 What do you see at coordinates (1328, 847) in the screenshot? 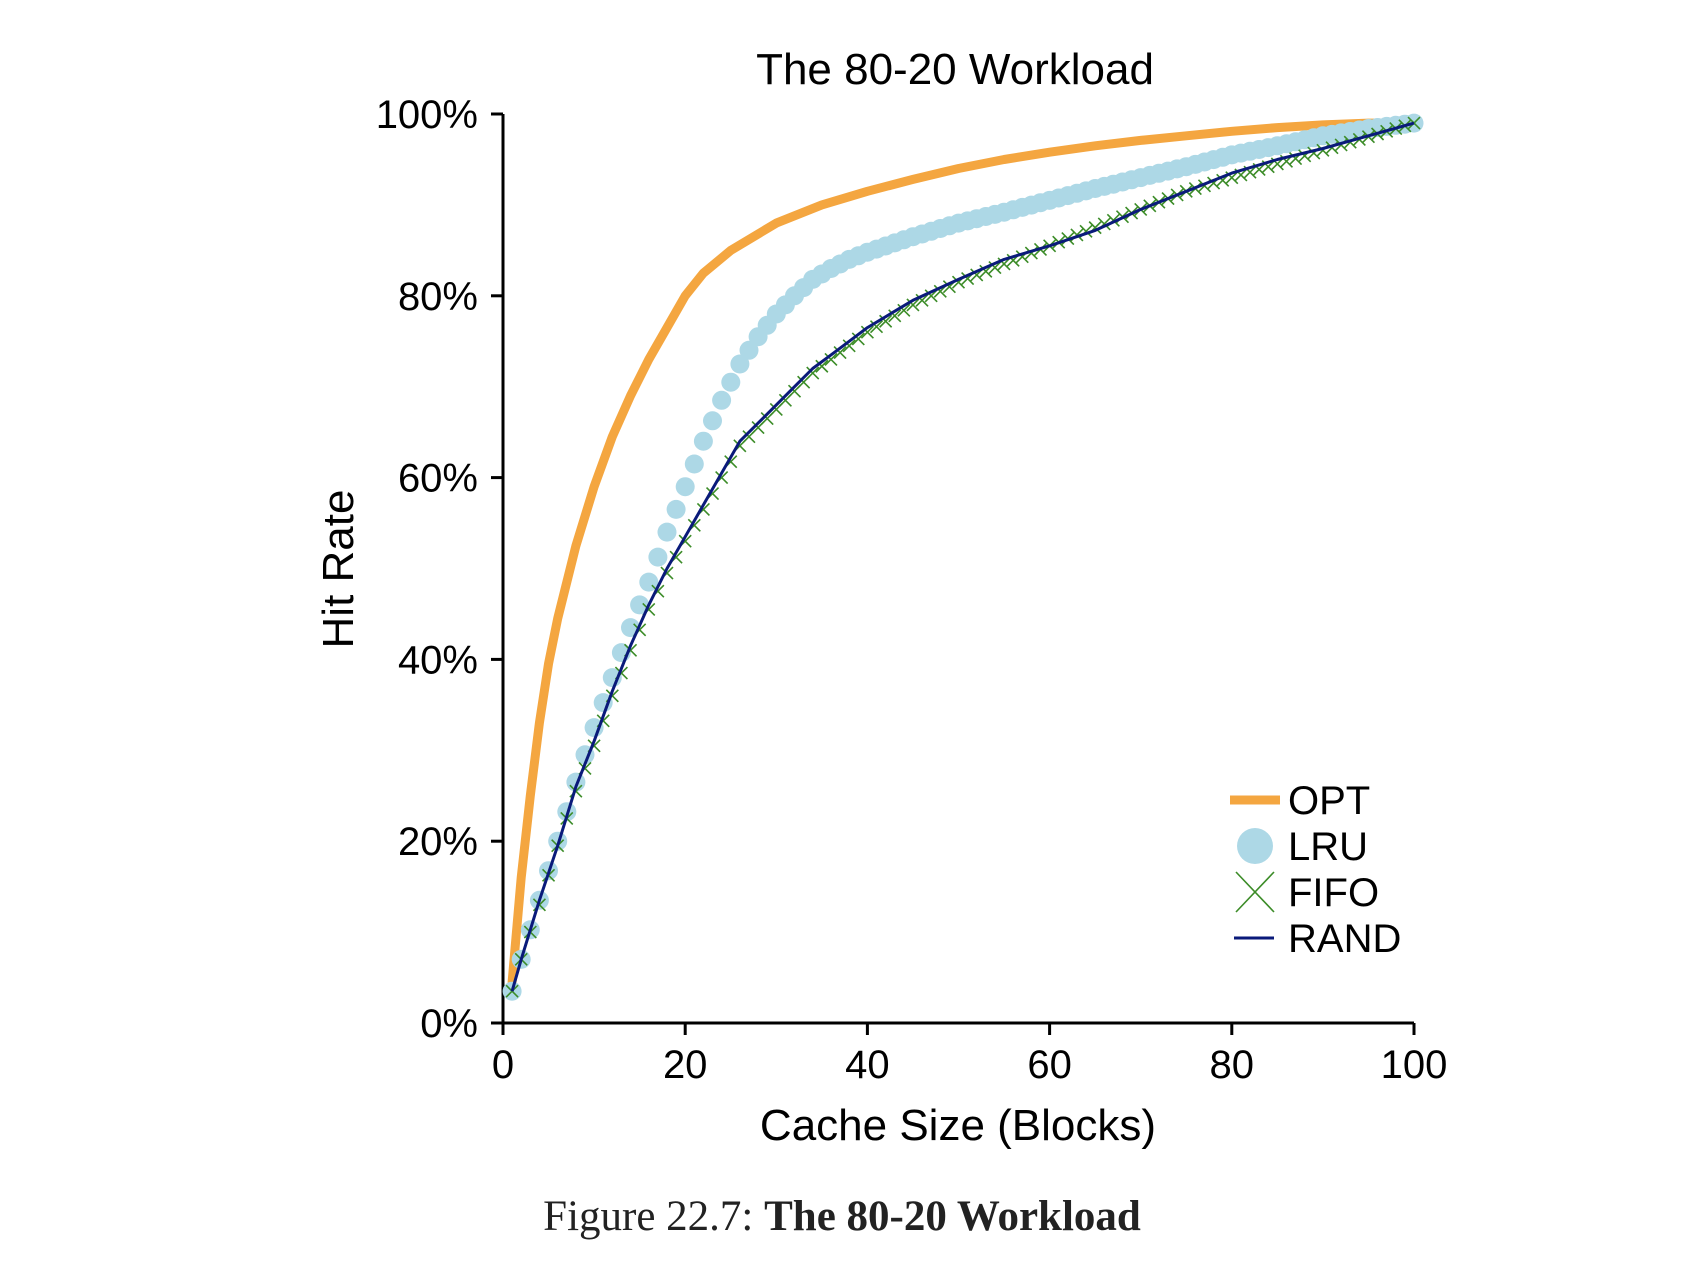
I see `legend-label: LRU` at bounding box center [1328, 847].